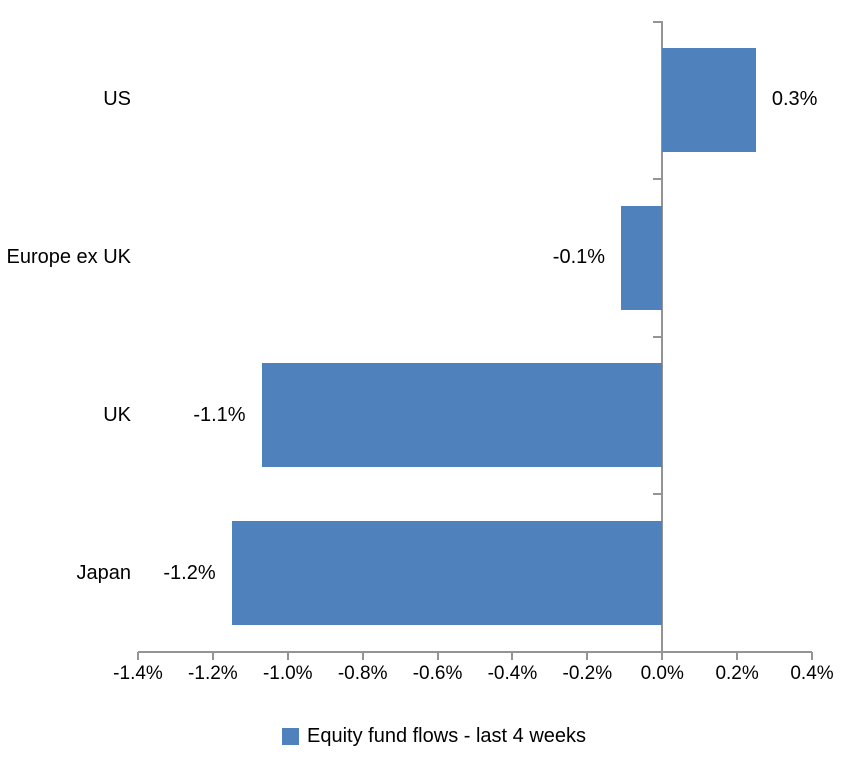 Image resolution: width=852 pixels, height=757 pixels. I want to click on legend-swatch, so click(290, 736).